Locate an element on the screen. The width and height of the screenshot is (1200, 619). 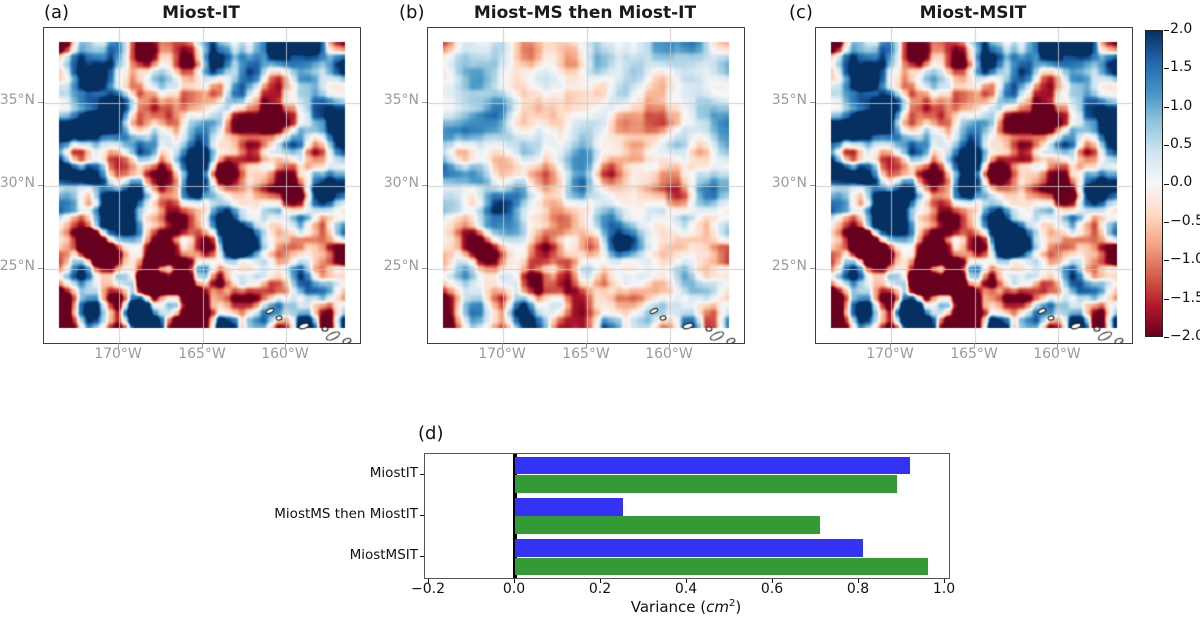
colorbar-tick-label: 1.5 is located at coordinates (1181, 67).